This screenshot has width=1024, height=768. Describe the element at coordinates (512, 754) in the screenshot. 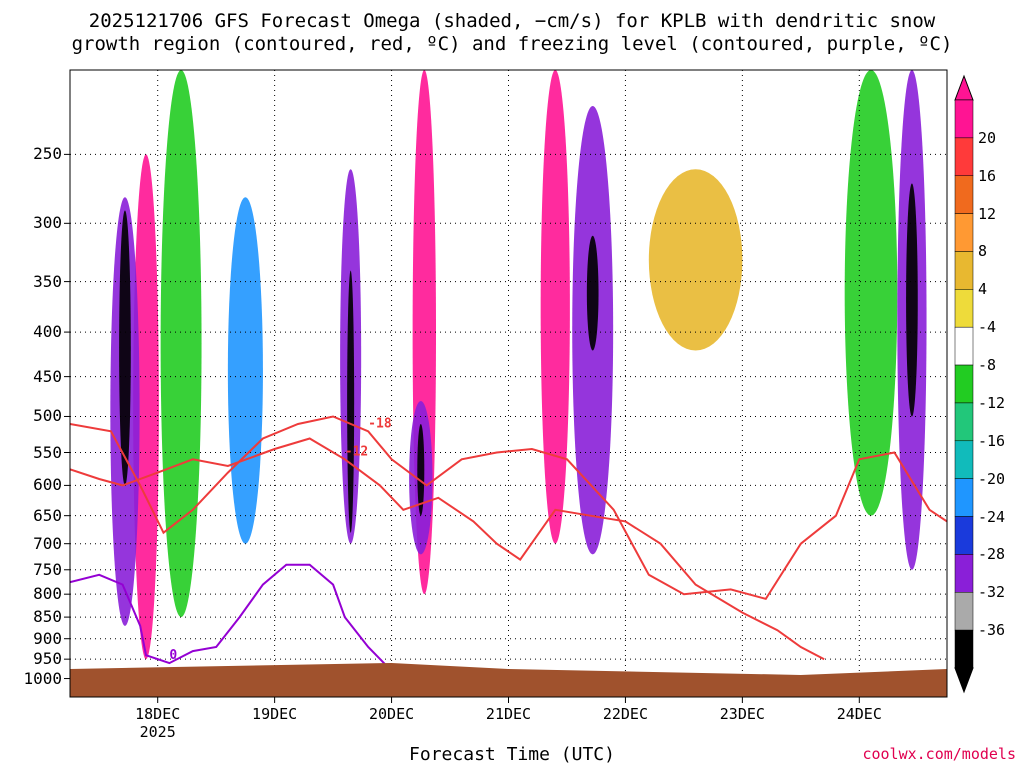

I see `x-axis-label: Forecast Time (UTC)` at that location.